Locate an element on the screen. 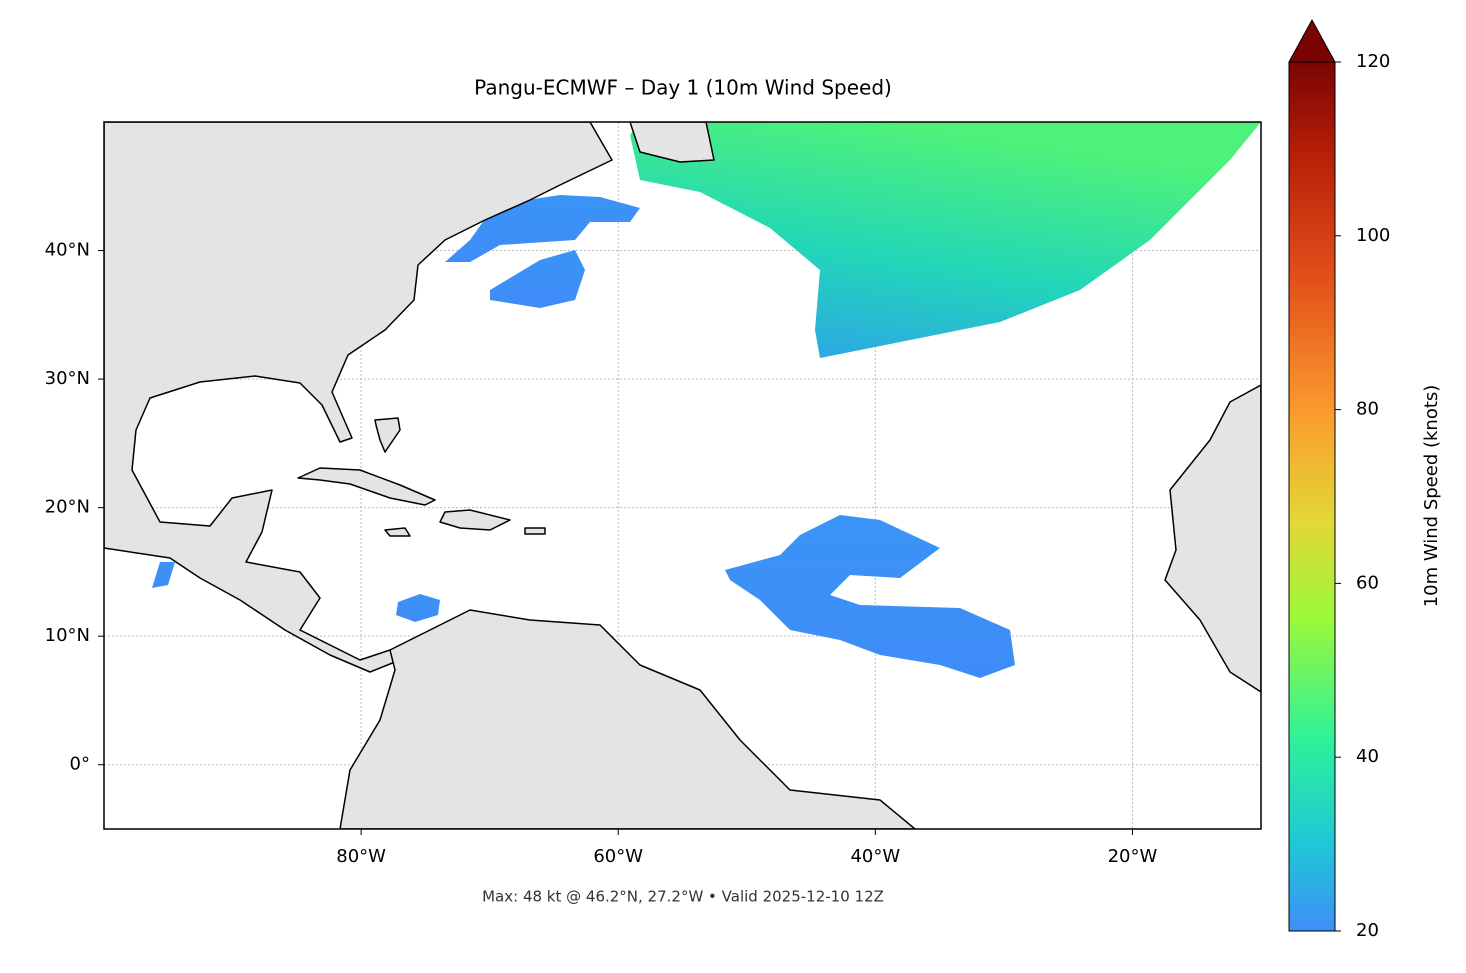 The width and height of the screenshot is (1466, 973). jamaica is located at coordinates (397, 532).